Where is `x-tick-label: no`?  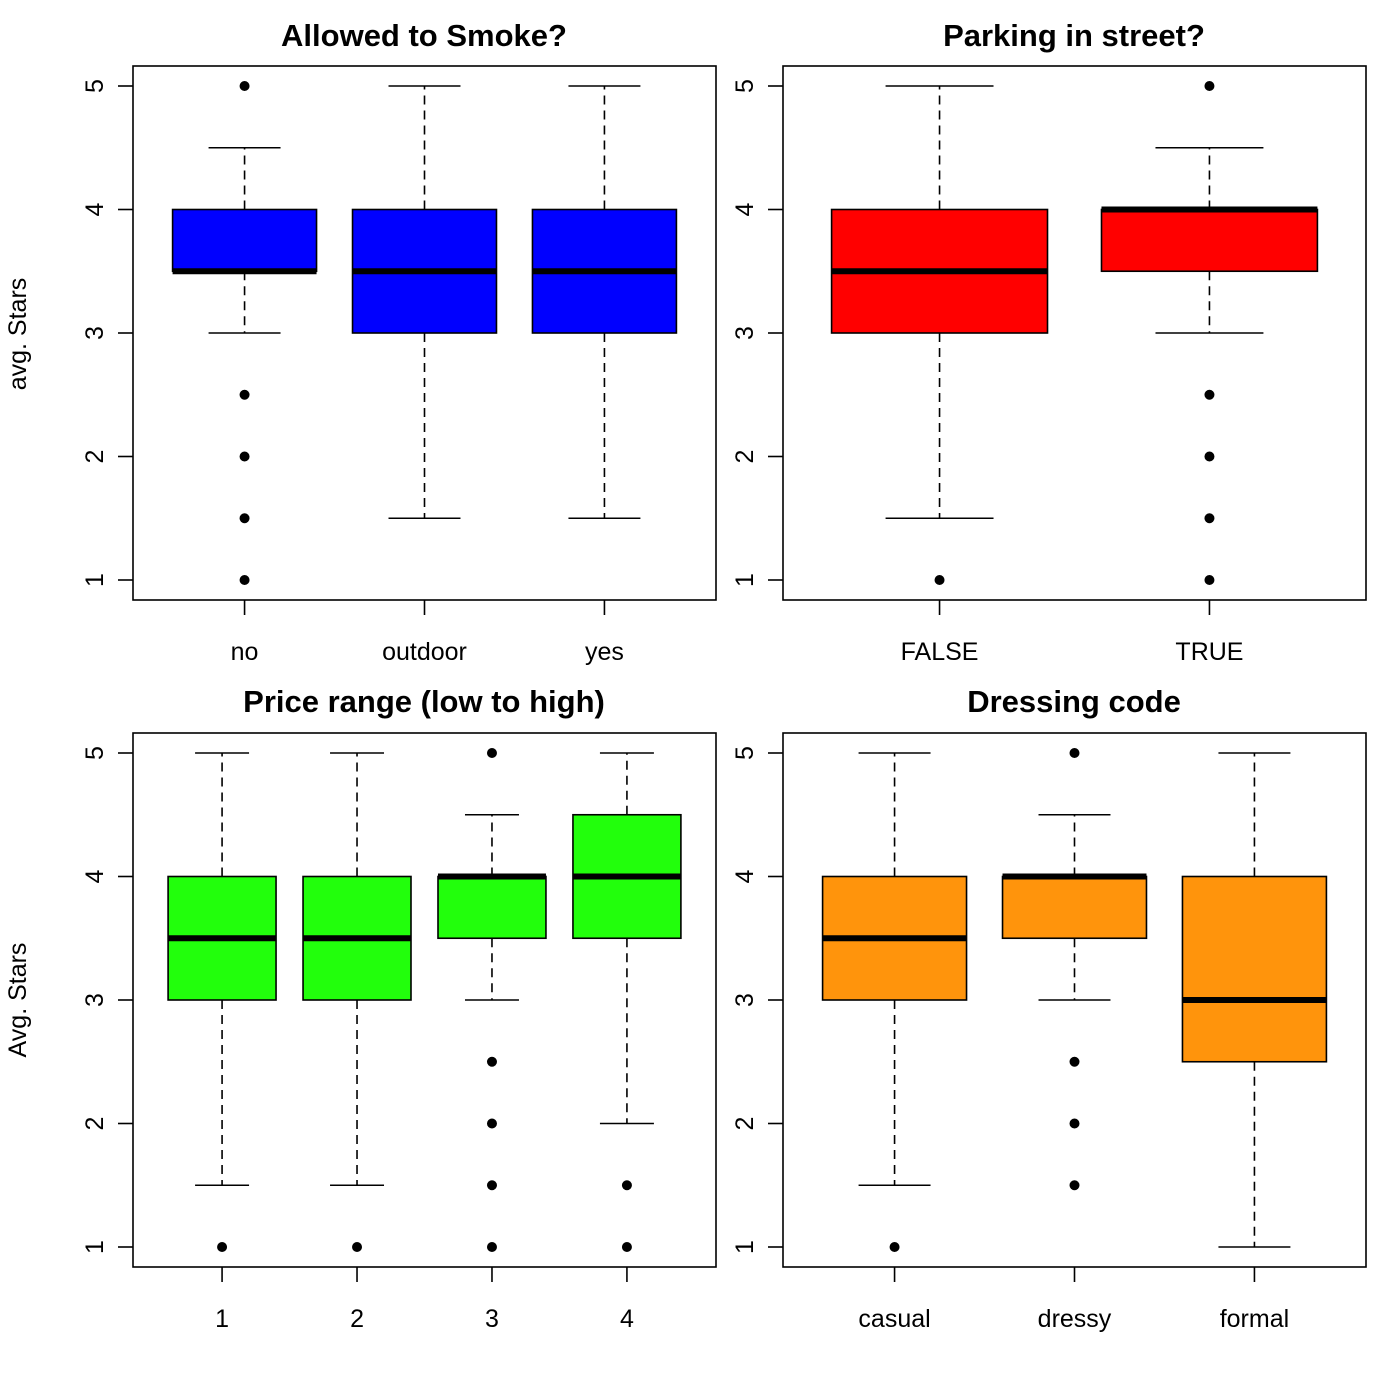 x-tick-label: no is located at coordinates (245, 652).